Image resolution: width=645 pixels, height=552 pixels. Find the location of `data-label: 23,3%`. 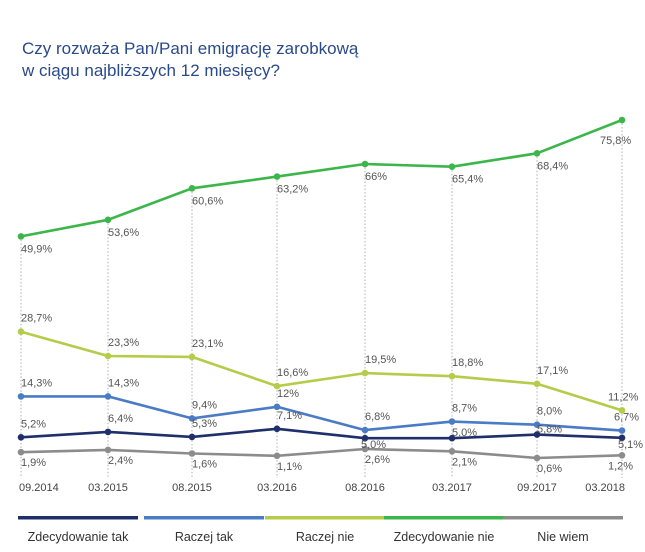

data-label: 23,3% is located at coordinates (123, 343).